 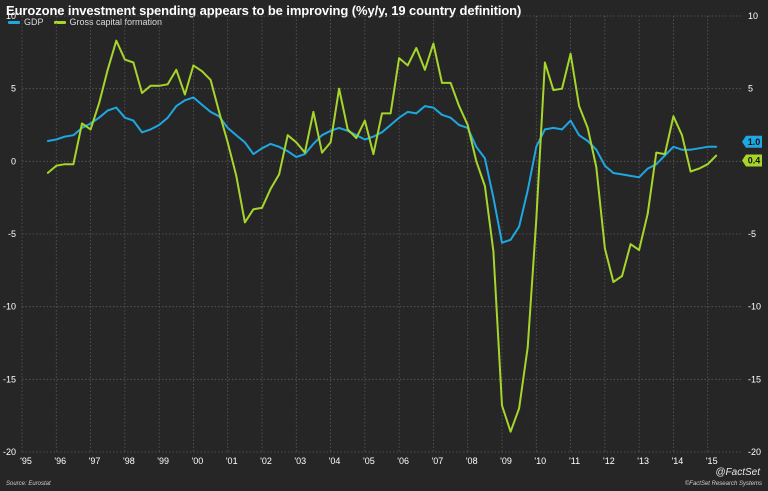 I want to click on y-tick-label-right: -10, so click(x=754, y=307).